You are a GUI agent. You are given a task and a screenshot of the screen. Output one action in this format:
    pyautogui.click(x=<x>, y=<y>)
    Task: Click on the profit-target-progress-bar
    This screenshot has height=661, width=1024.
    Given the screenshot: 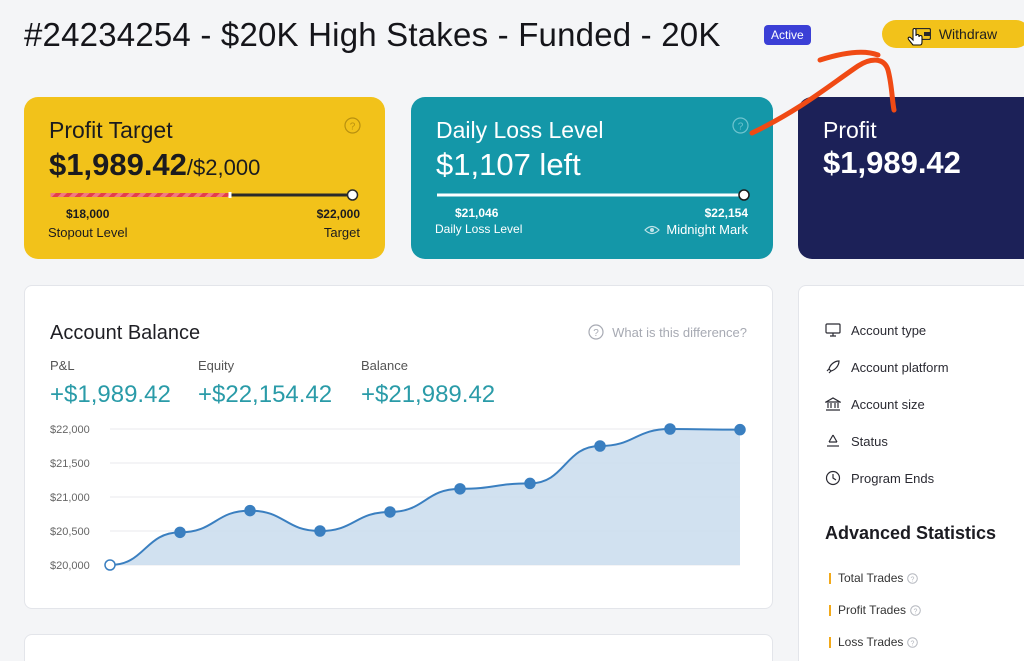 What is the action you would take?
    pyautogui.click(x=204, y=195)
    